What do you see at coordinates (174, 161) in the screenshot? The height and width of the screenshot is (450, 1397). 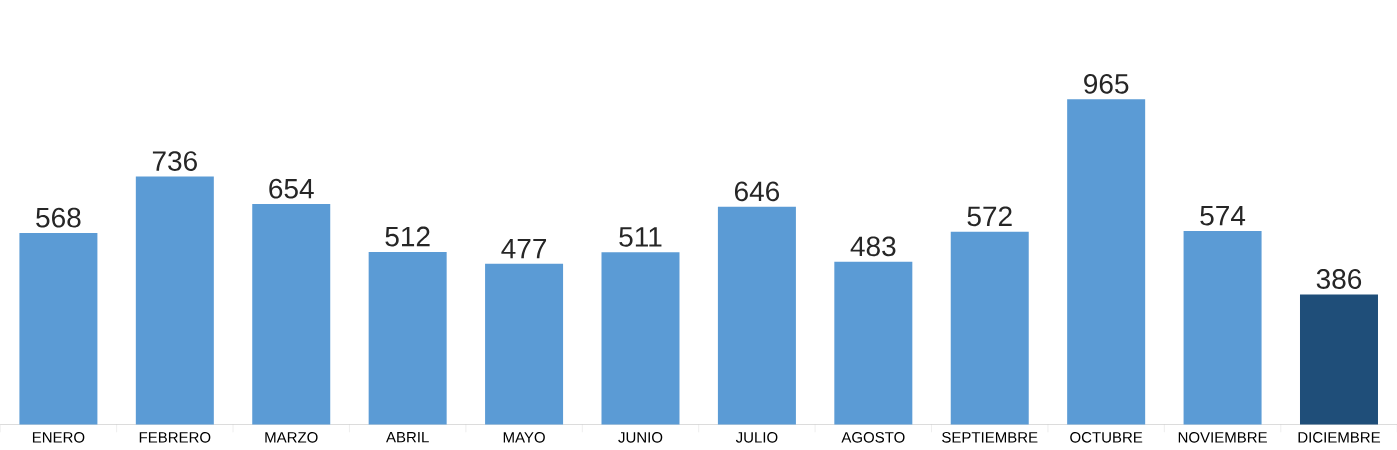 I see `data-label: 736` at bounding box center [174, 161].